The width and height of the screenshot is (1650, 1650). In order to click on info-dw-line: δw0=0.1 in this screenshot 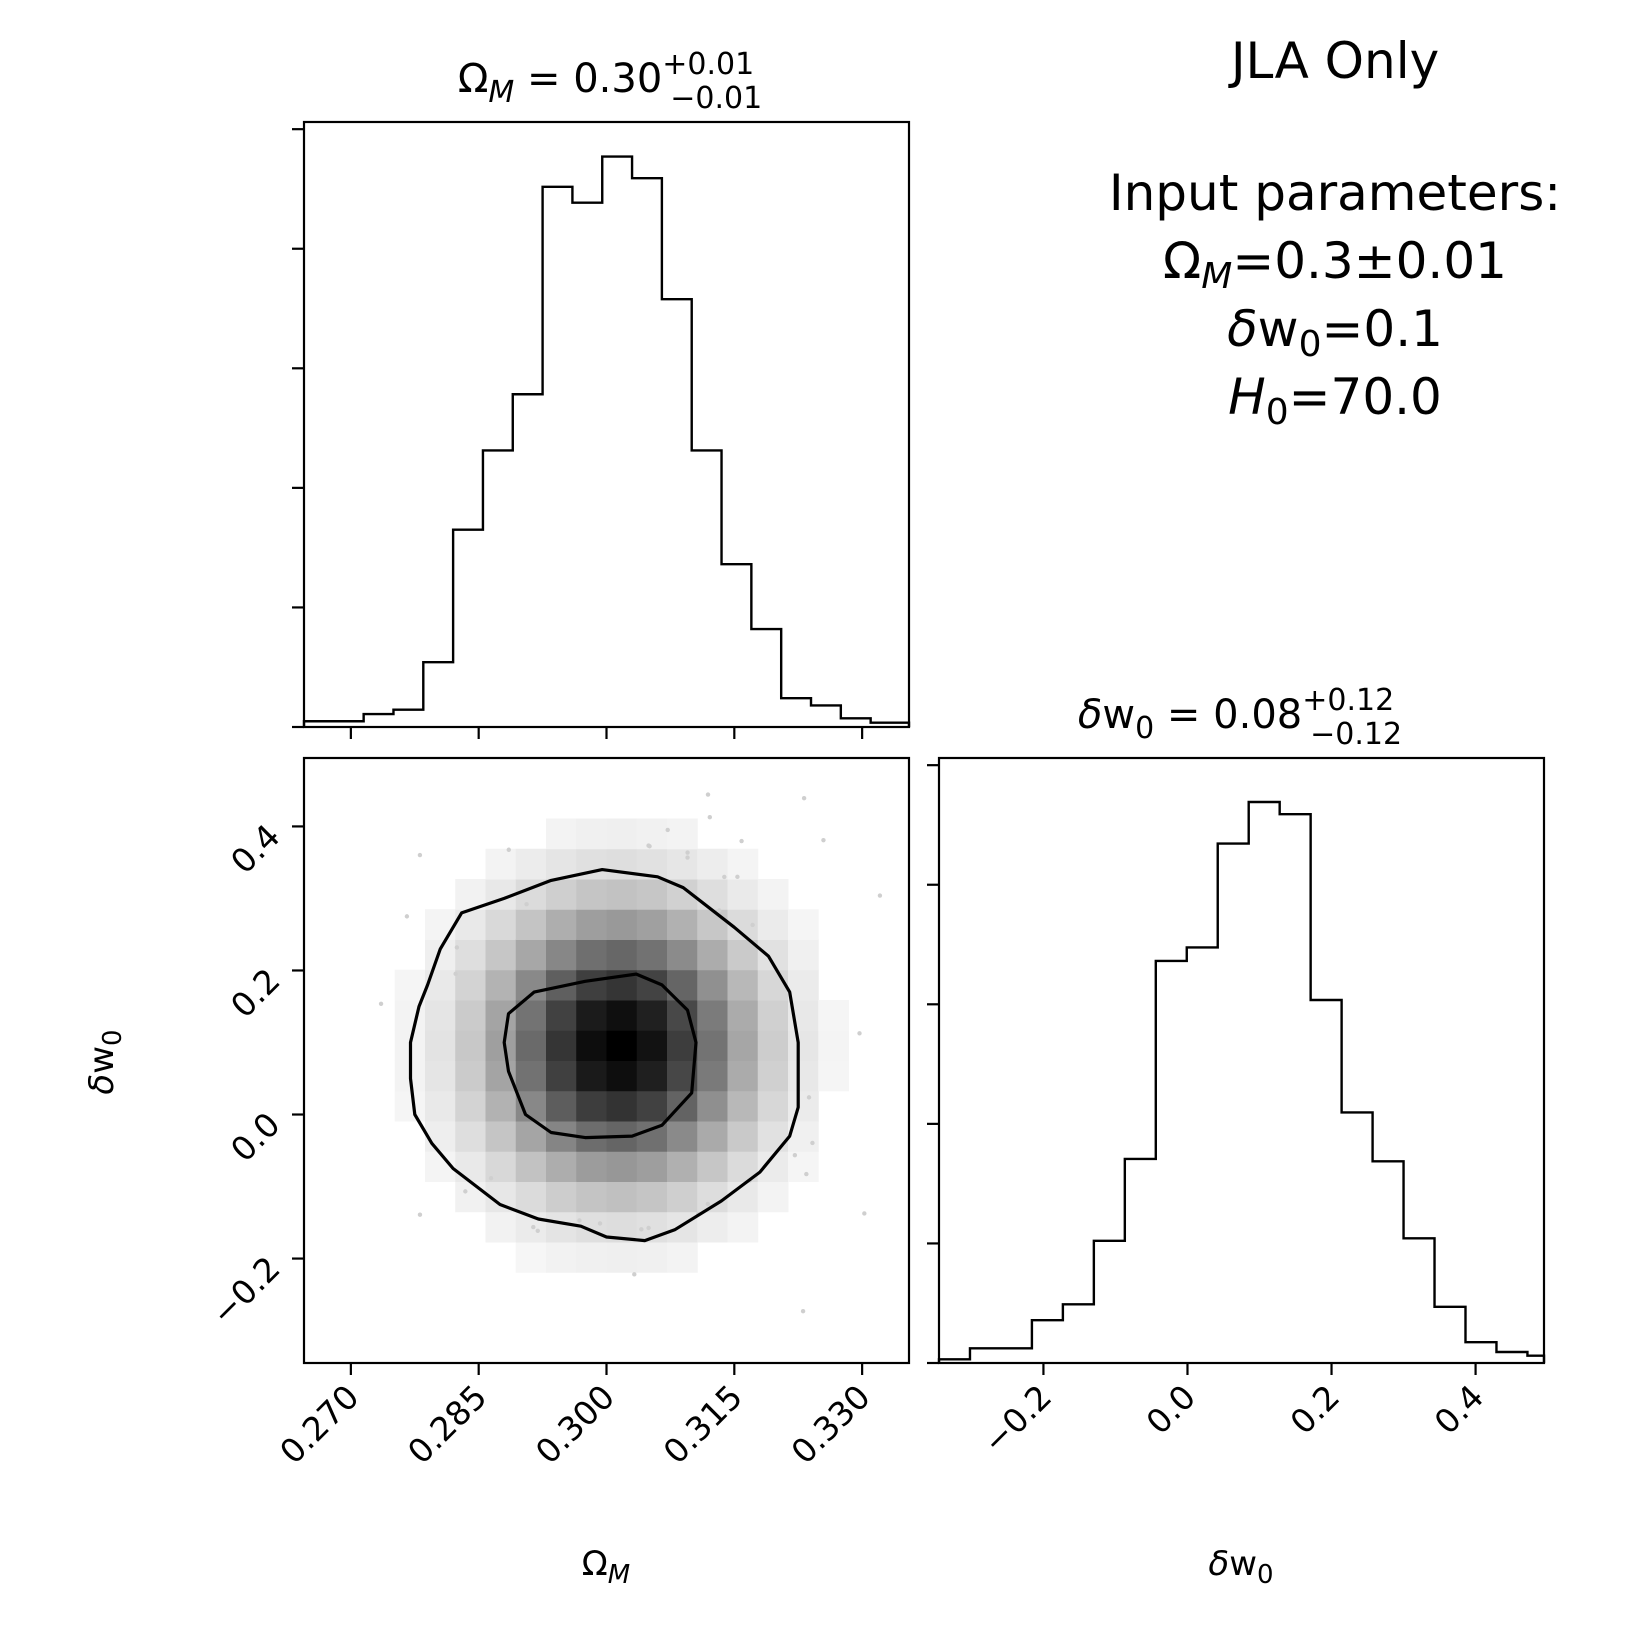, I will do `click(1335, 332)`.